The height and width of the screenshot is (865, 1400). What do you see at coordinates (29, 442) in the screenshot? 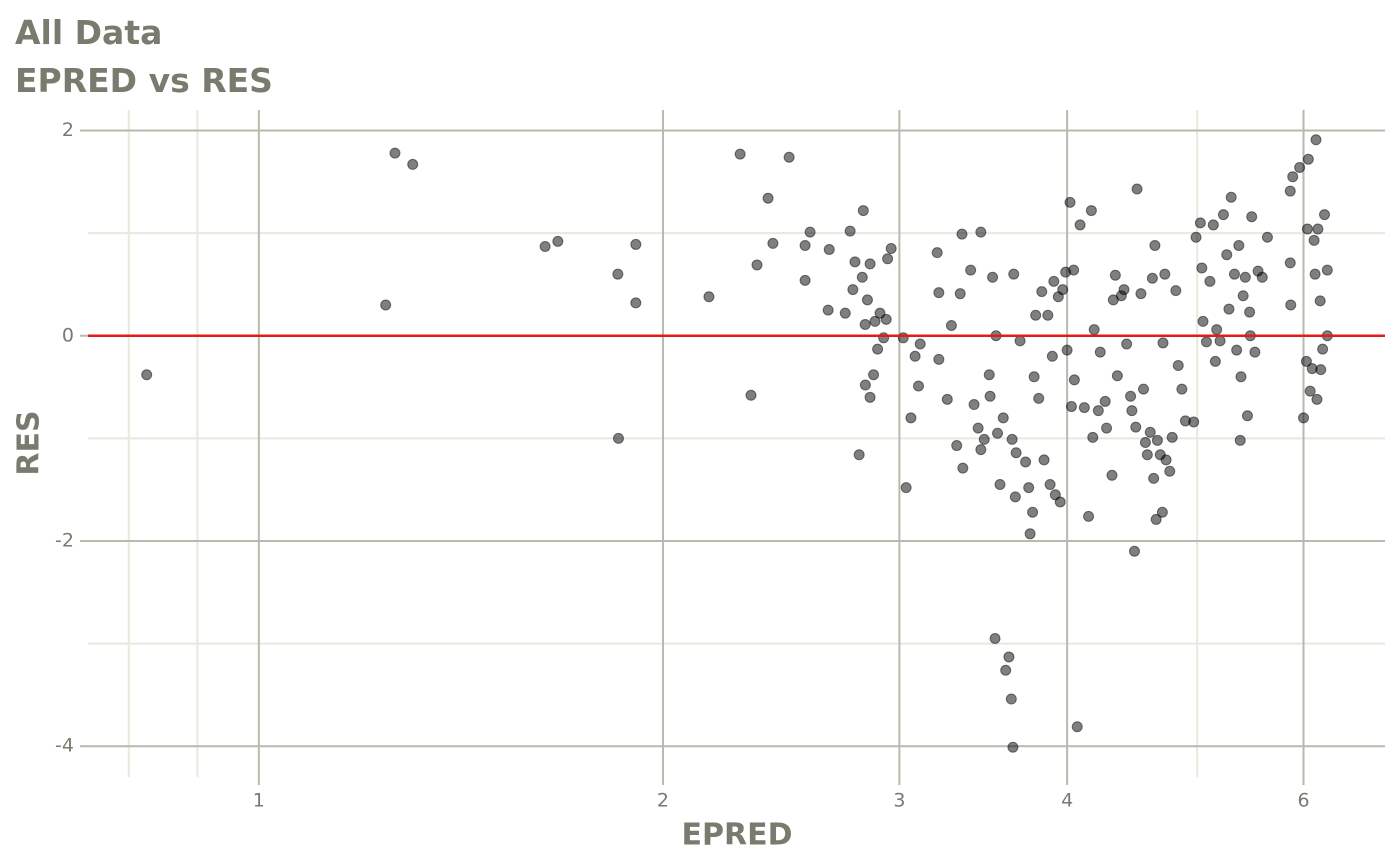
I see `y-axis-label: RES` at bounding box center [29, 442].